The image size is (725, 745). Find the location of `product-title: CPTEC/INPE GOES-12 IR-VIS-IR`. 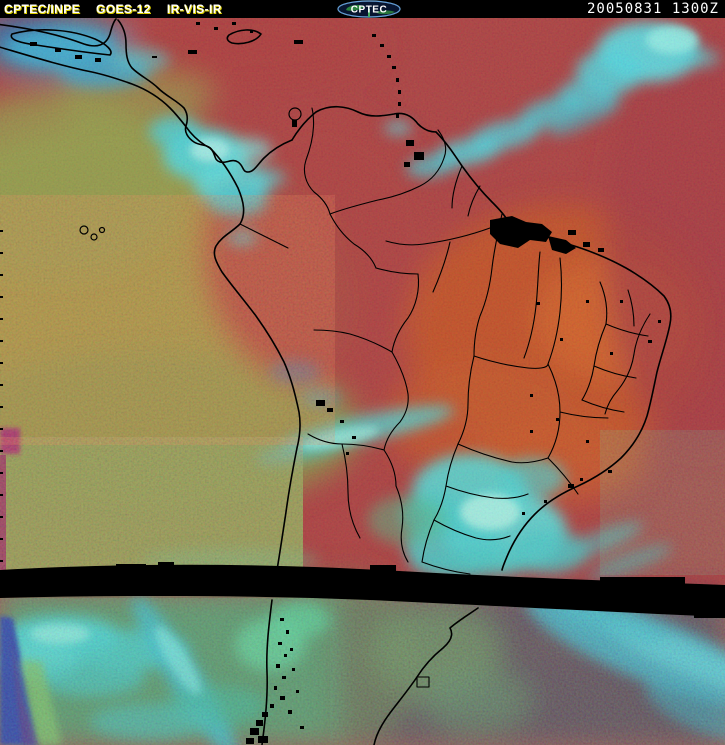

product-title: CPTEC/INPE GOES-12 IR-VIS-IR is located at coordinates (121, 9).